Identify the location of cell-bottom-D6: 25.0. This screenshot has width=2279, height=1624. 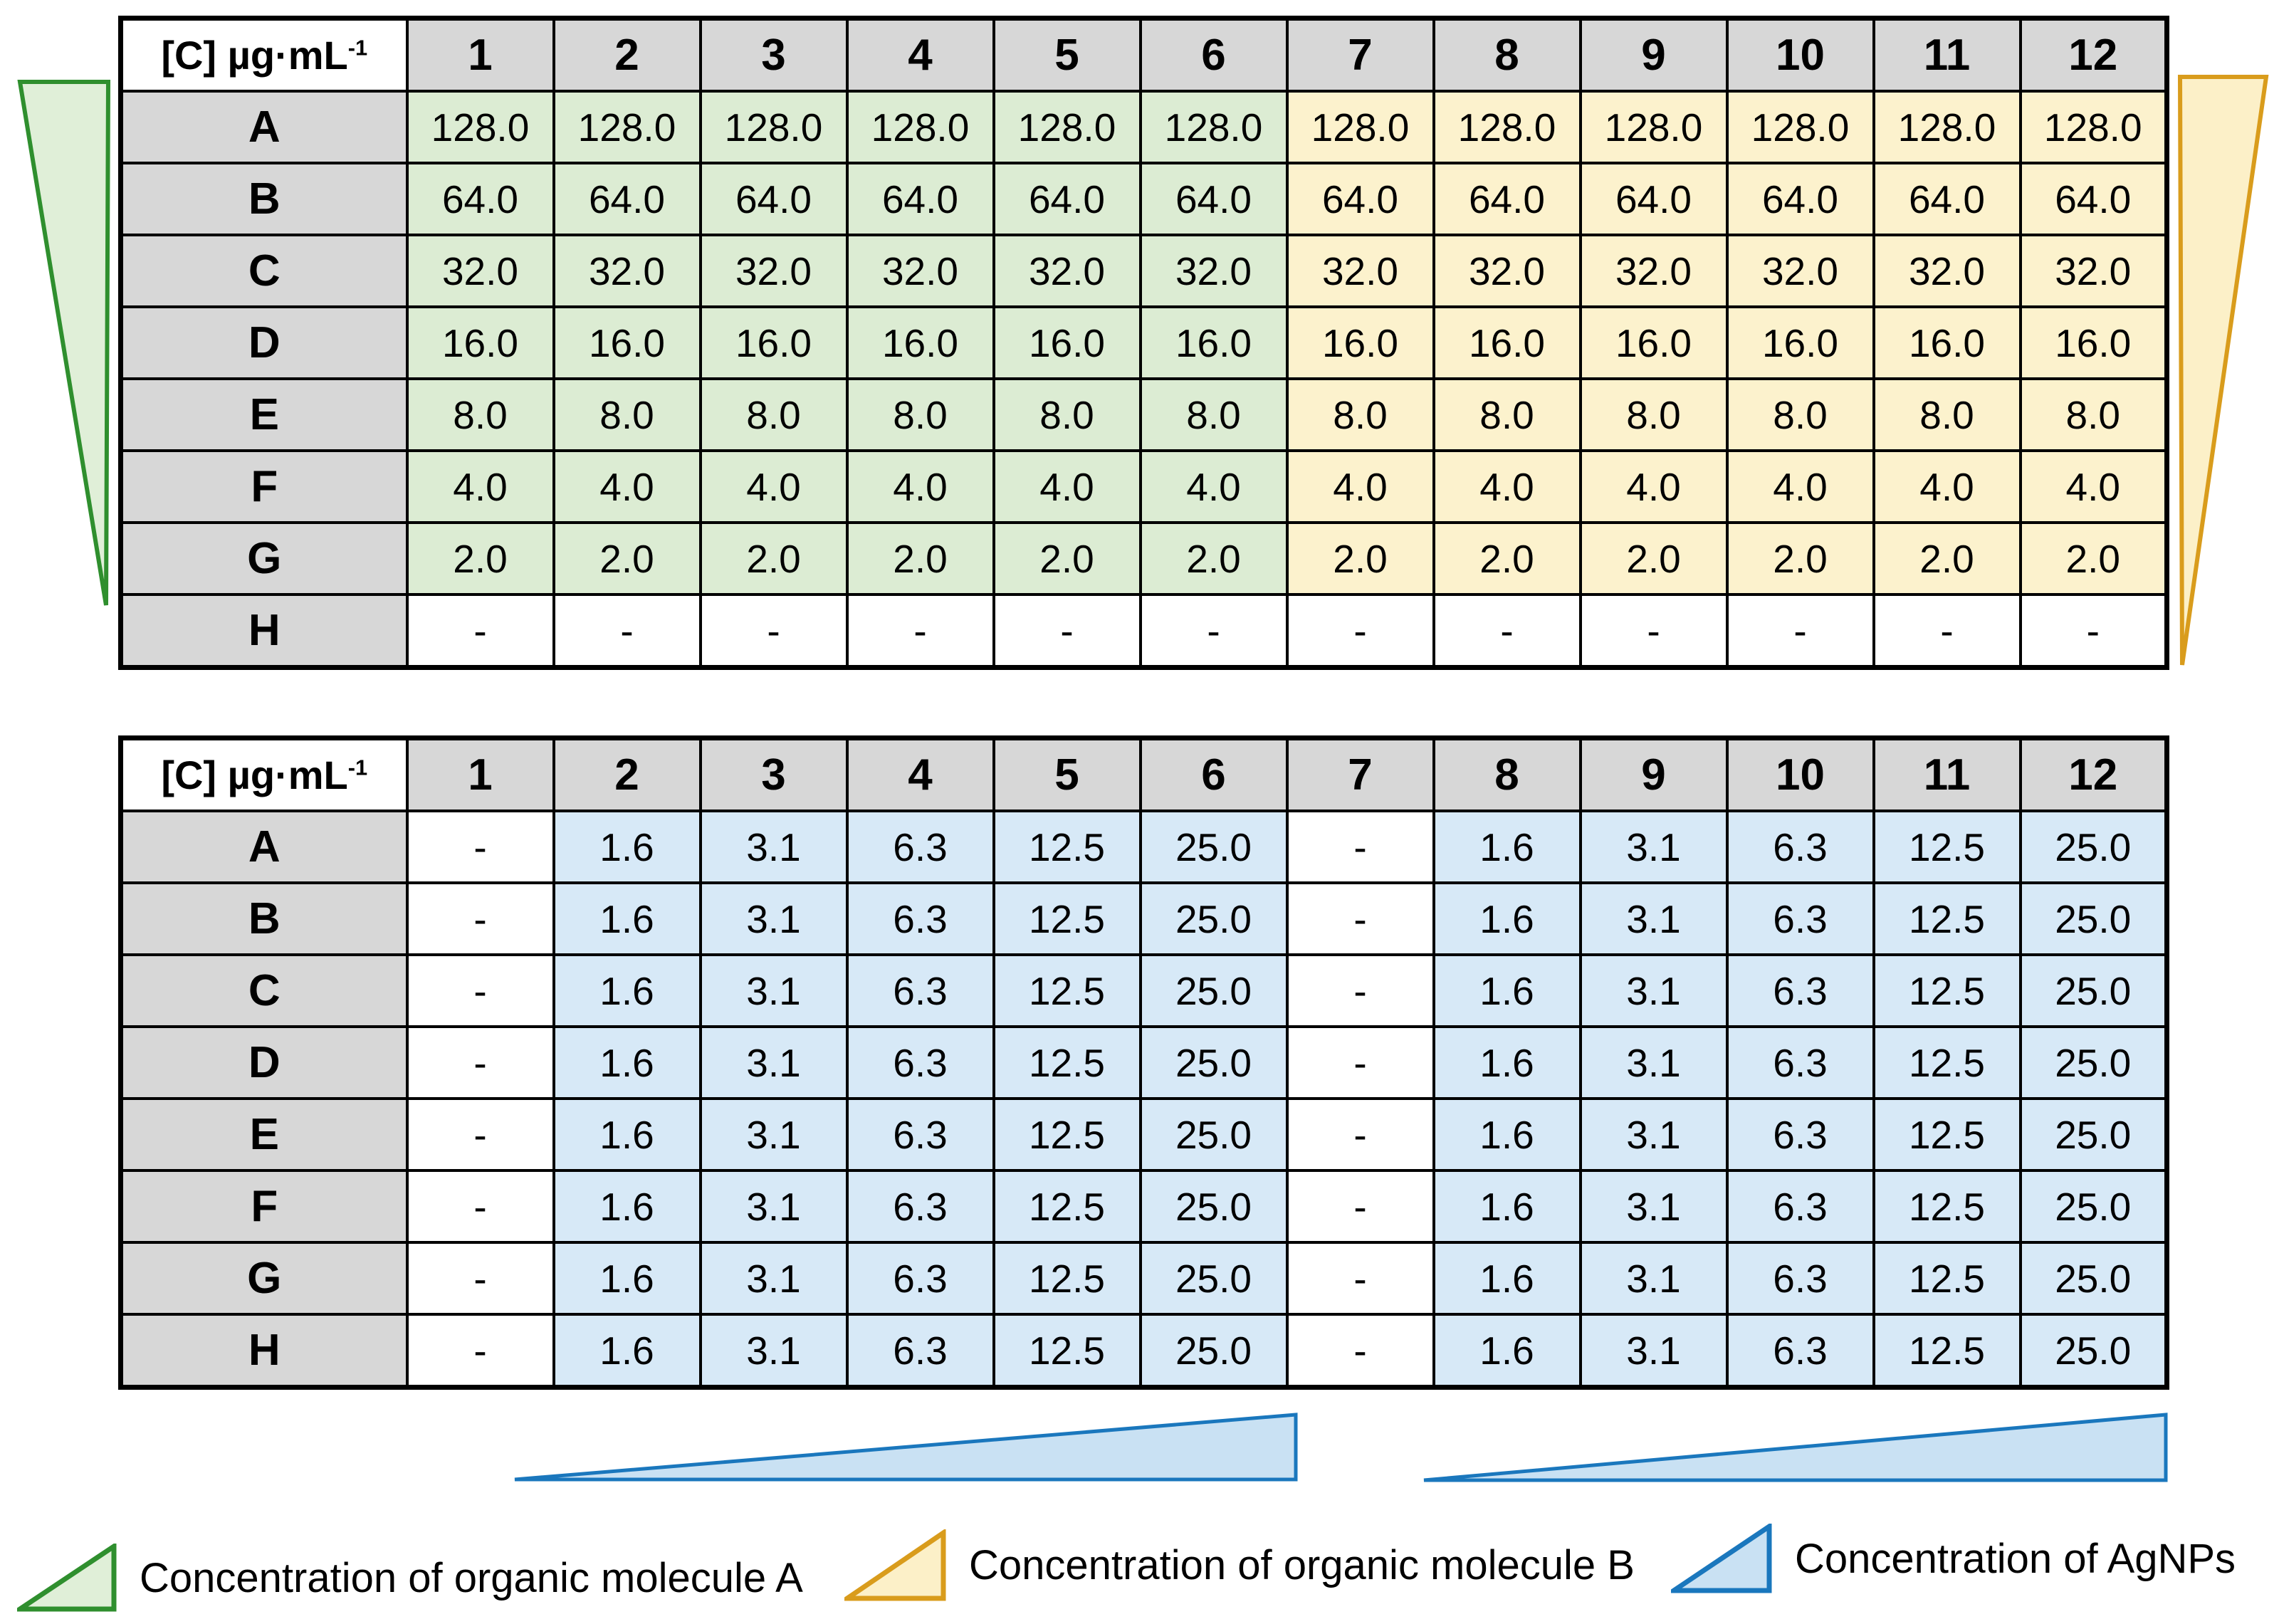
(1214, 1062).